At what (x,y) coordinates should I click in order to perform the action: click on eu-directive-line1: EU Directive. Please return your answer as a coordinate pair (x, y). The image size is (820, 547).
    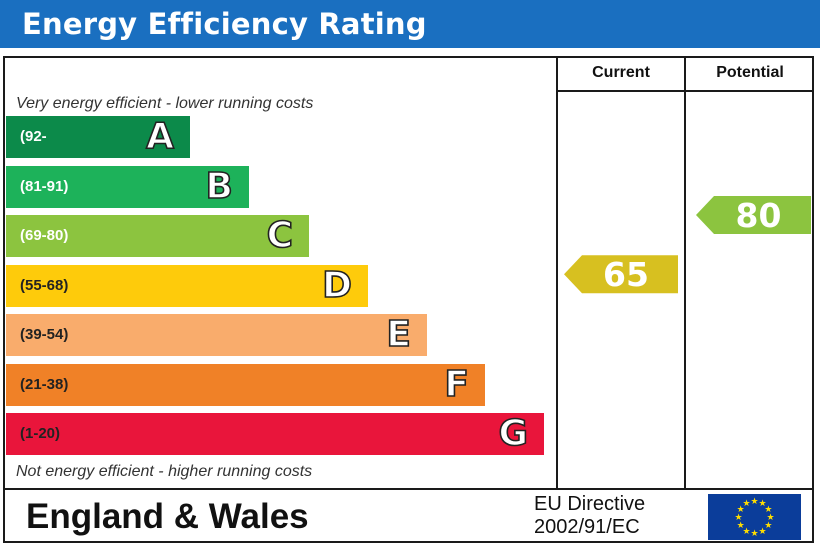
    Looking at the image, I should click on (590, 504).